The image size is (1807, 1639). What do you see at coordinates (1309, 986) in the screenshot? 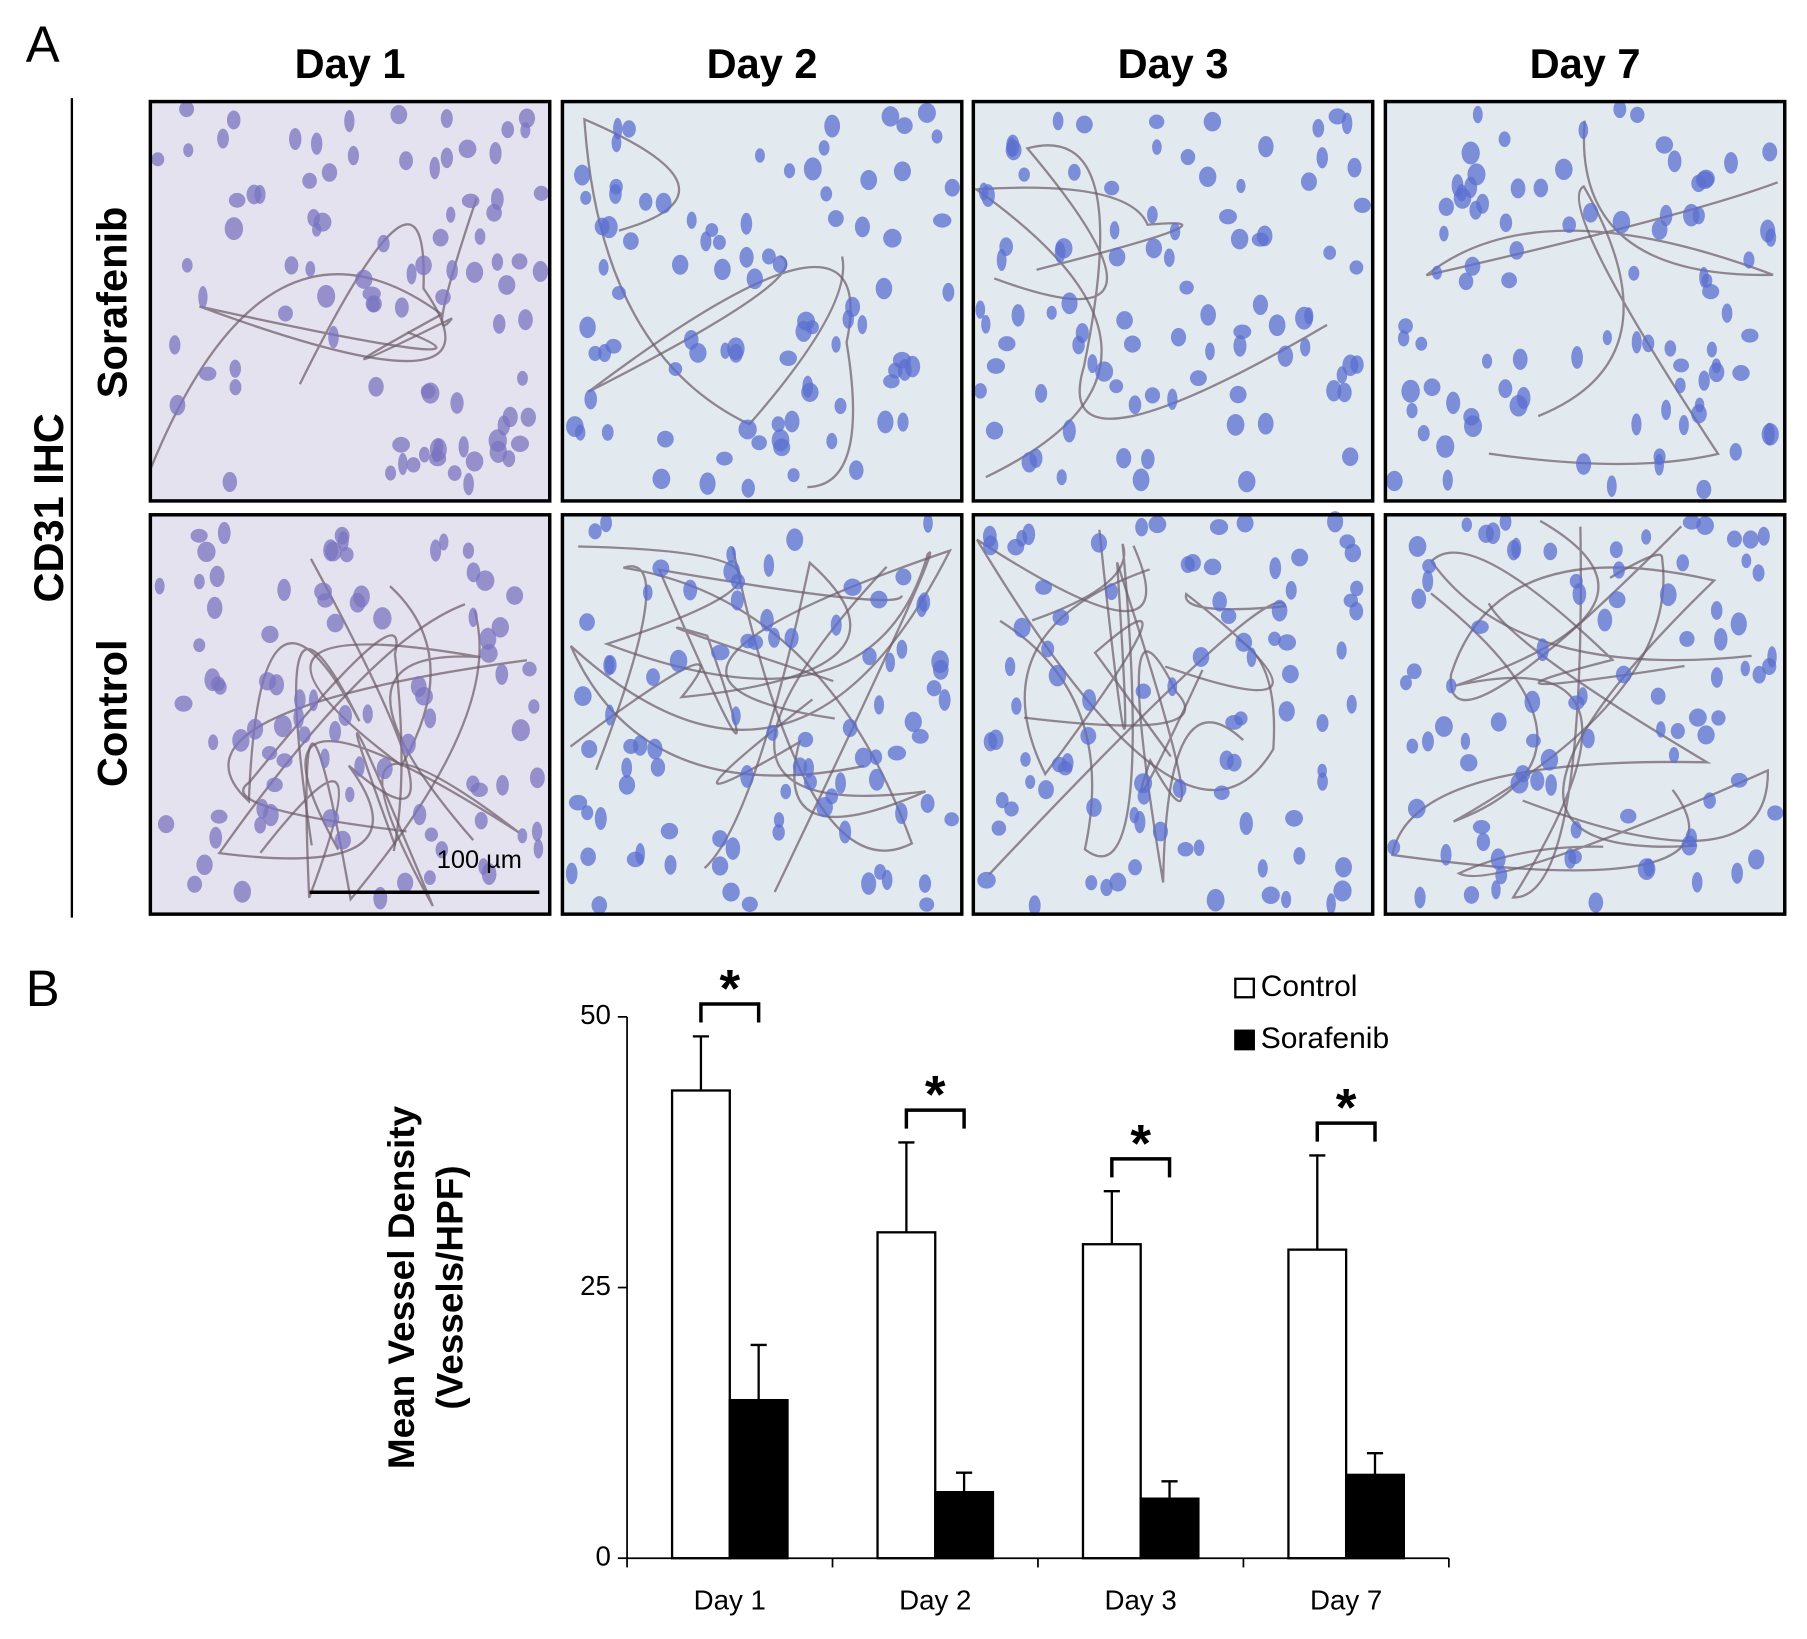
I see `legend-label: Control` at bounding box center [1309, 986].